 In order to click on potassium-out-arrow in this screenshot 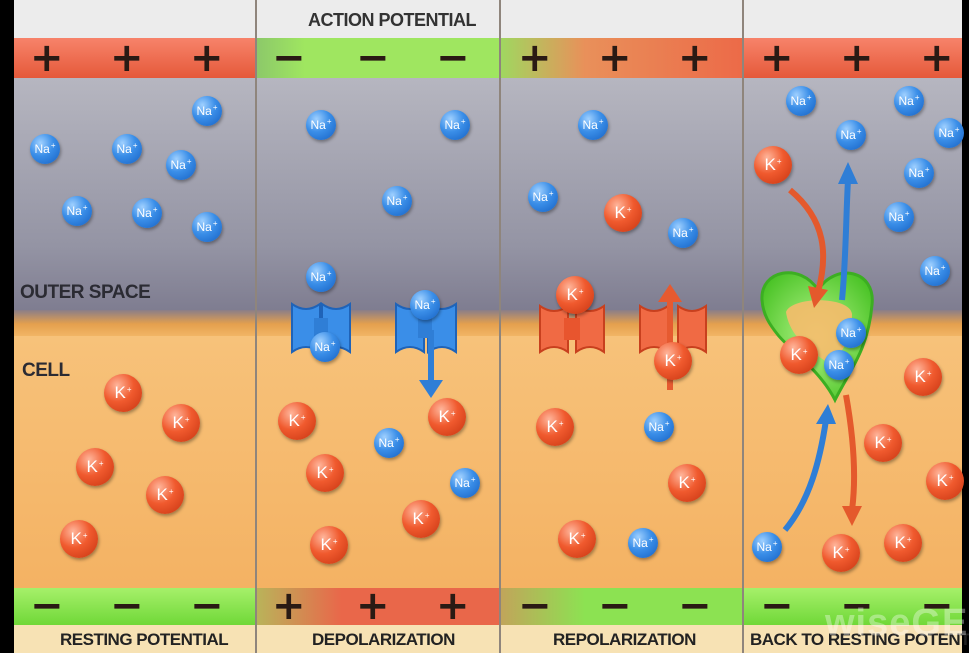, I will do `click(852, 460)`.